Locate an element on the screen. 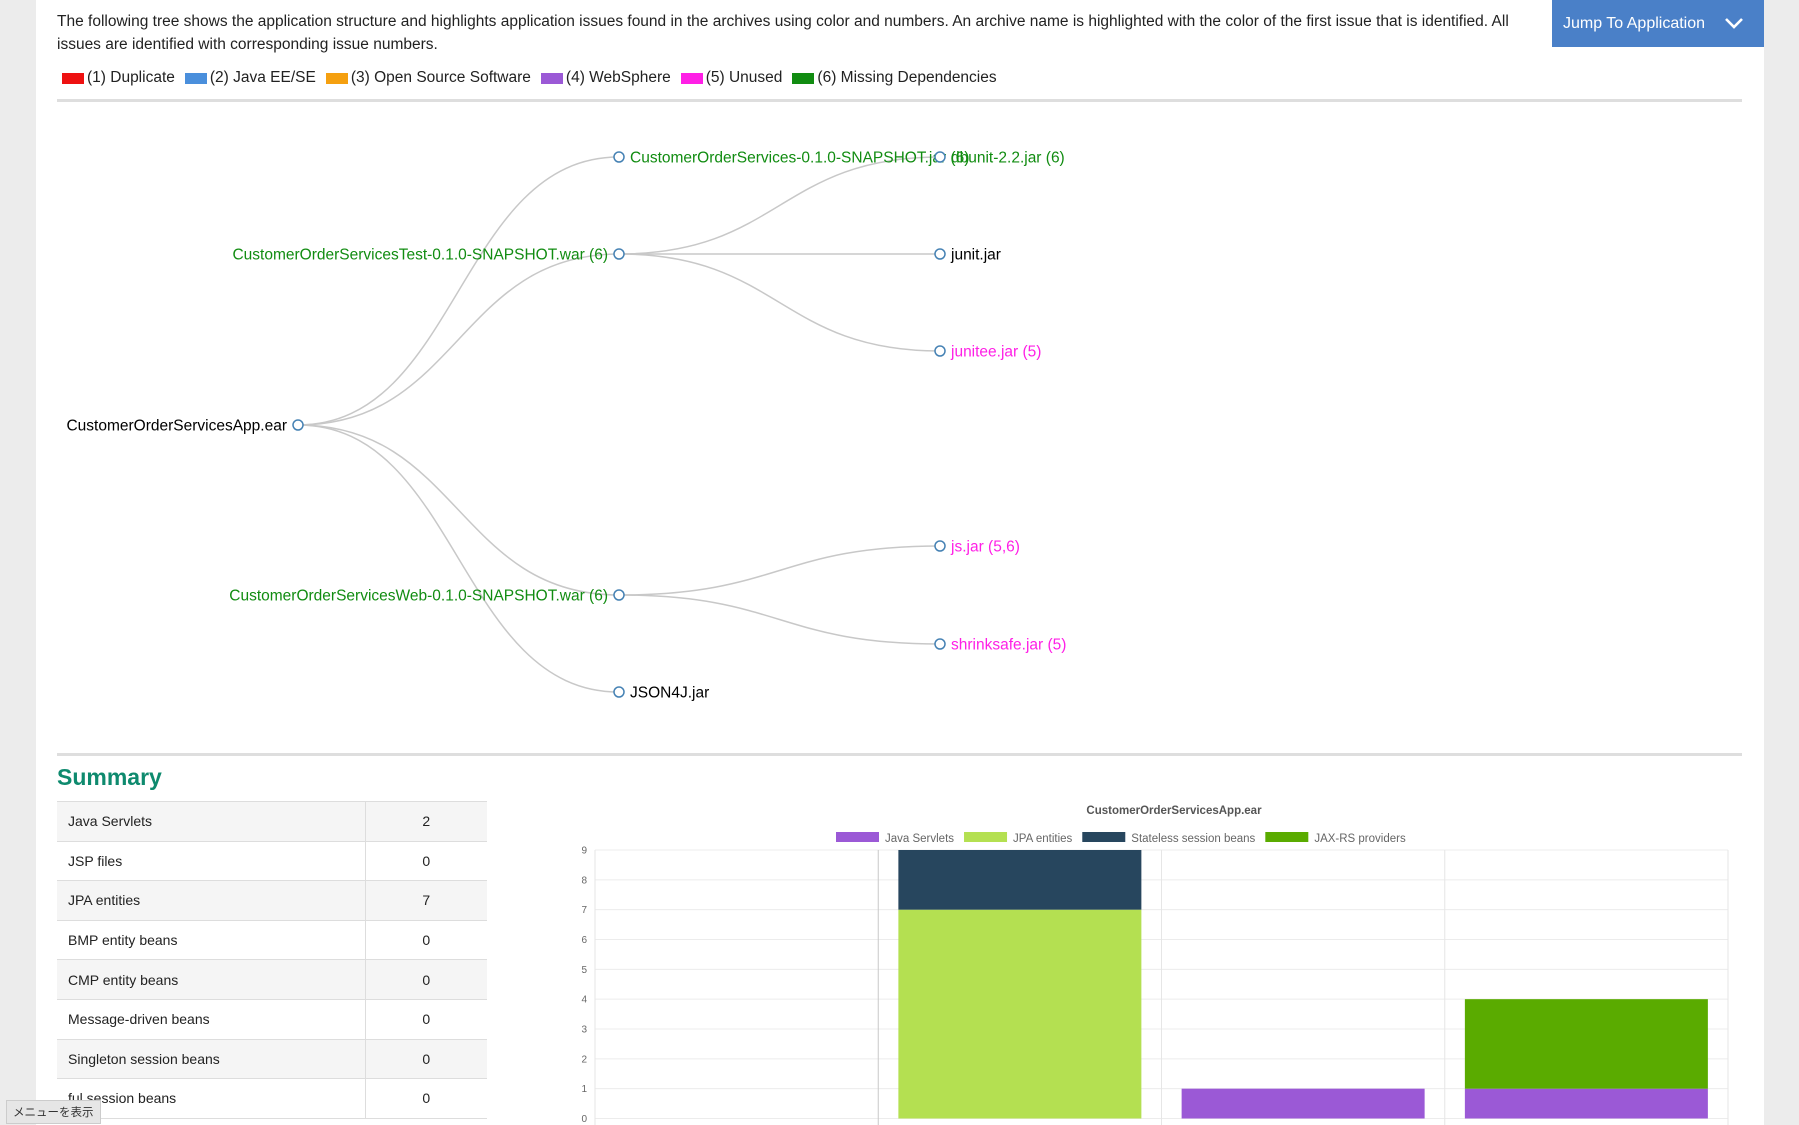 The height and width of the screenshot is (1125, 1799). legend-label: (6) Missing Dependencies is located at coordinates (907, 77).